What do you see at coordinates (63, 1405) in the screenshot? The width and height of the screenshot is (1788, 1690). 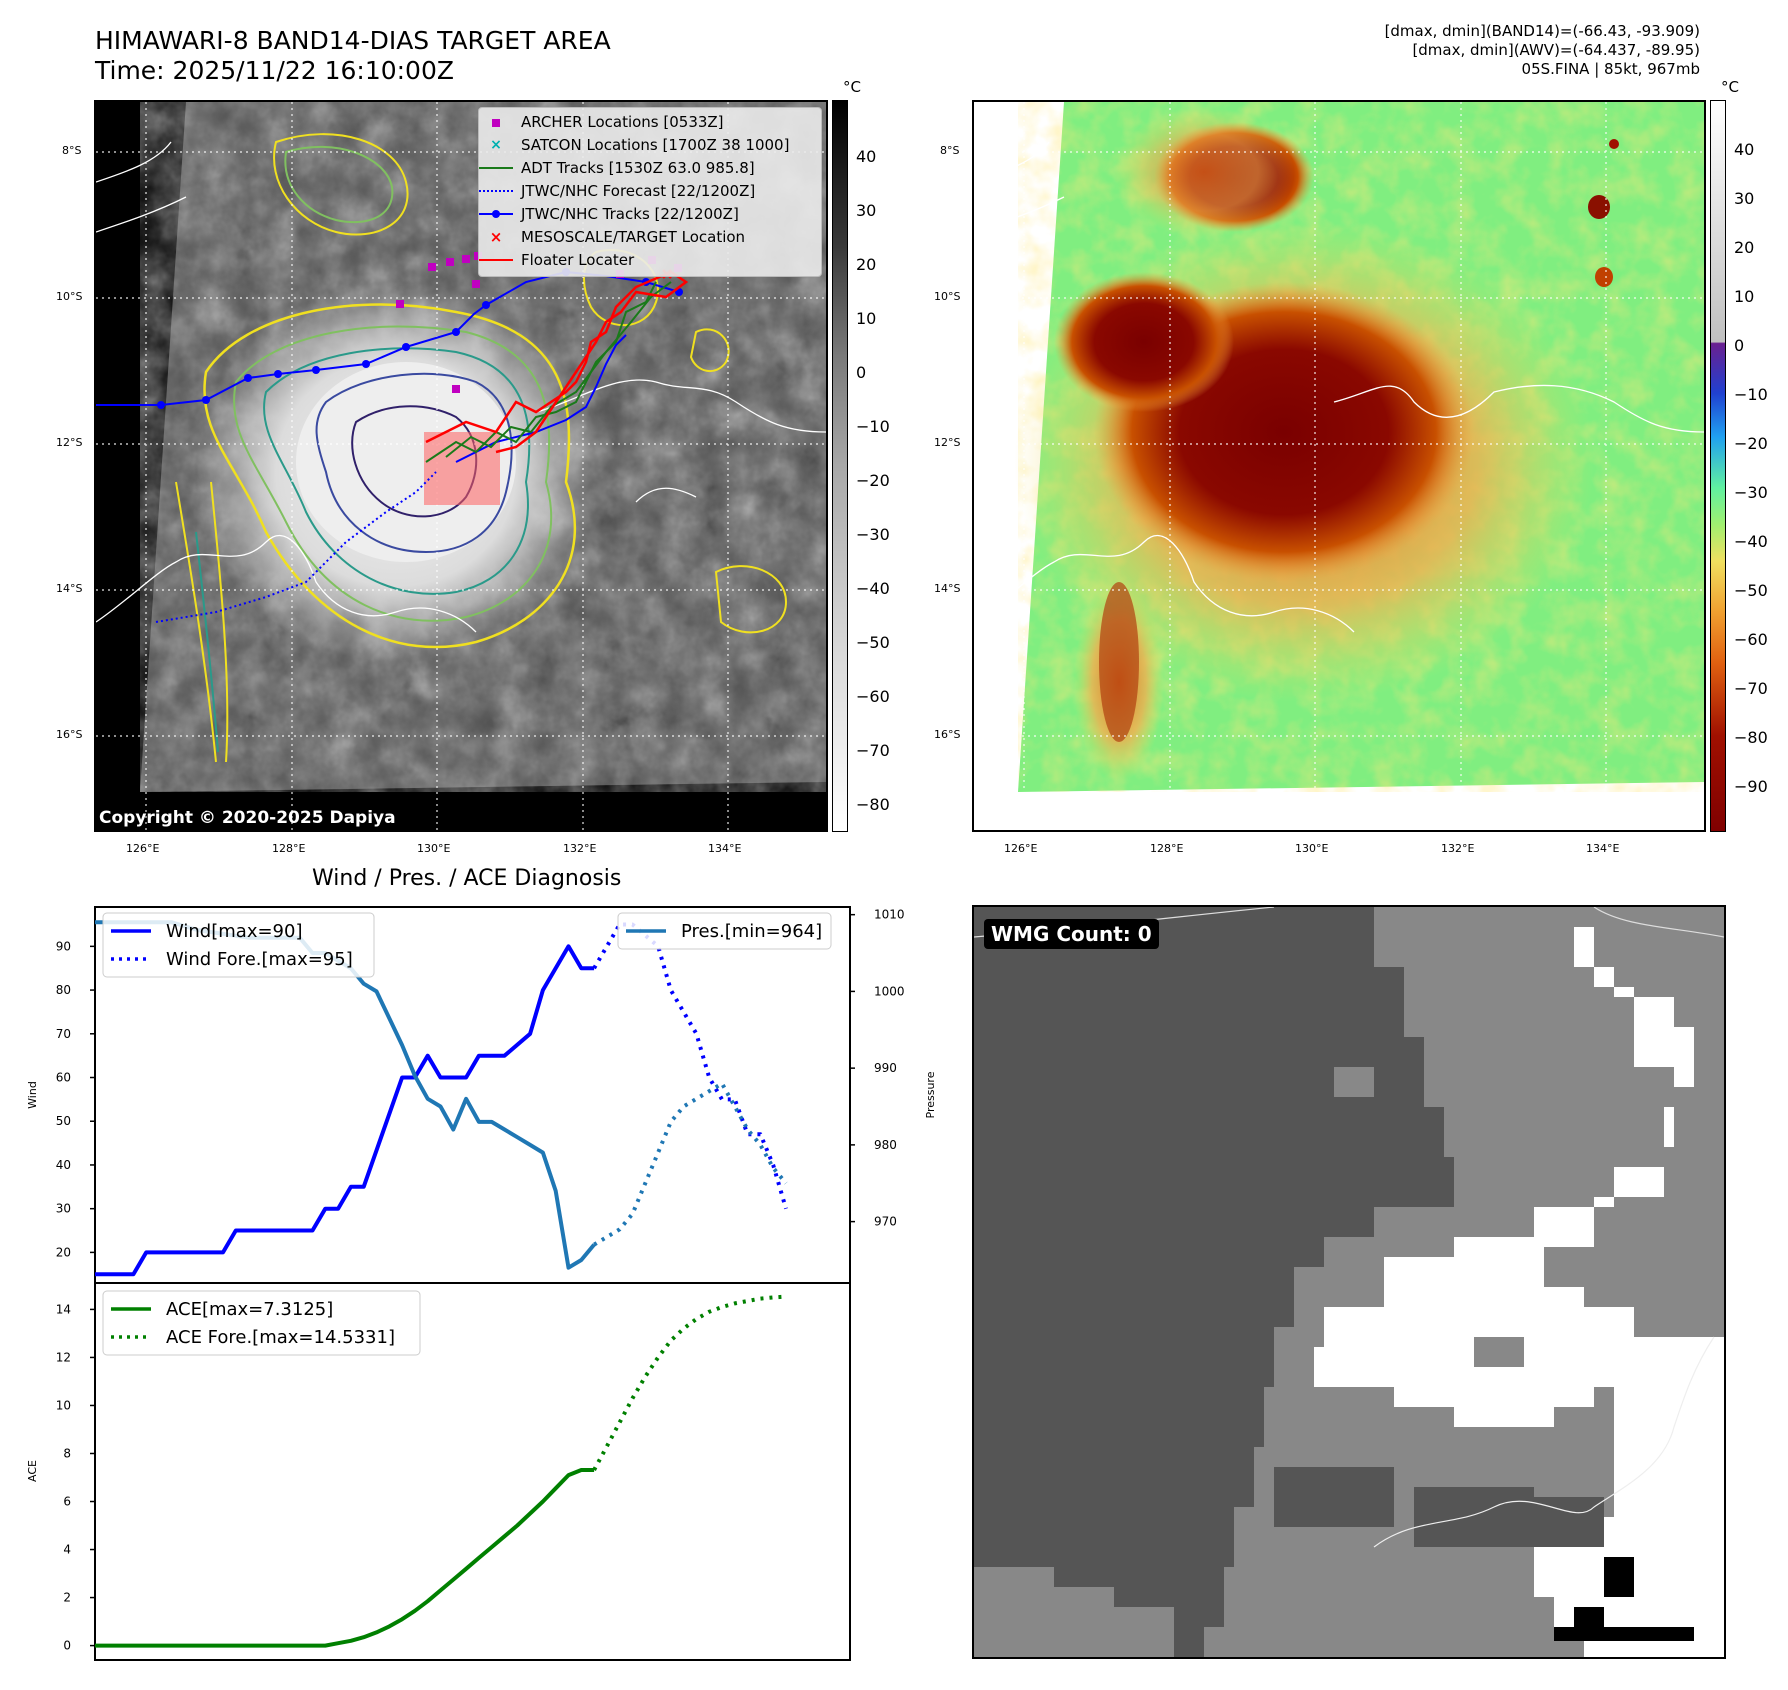 I see `ace-tick-label: 10` at bounding box center [63, 1405].